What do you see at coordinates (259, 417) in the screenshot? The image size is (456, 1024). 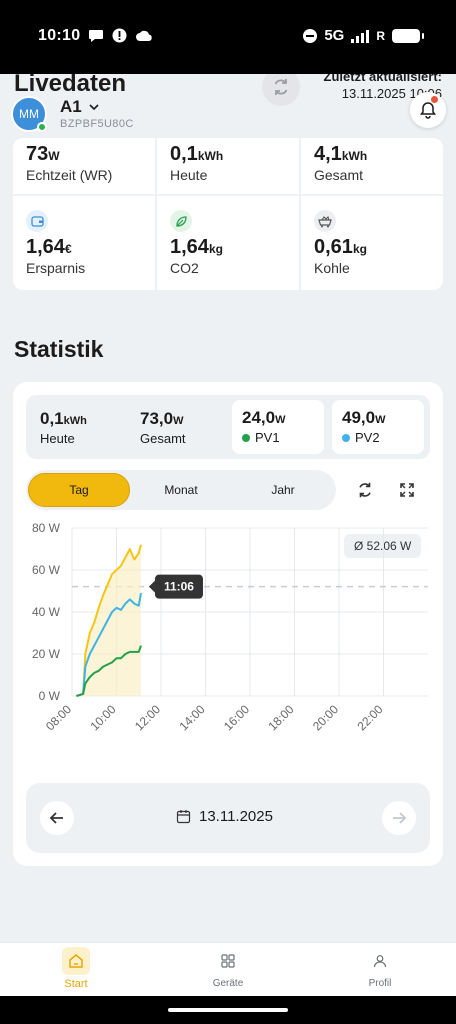 I see `summary-value: 24,0` at bounding box center [259, 417].